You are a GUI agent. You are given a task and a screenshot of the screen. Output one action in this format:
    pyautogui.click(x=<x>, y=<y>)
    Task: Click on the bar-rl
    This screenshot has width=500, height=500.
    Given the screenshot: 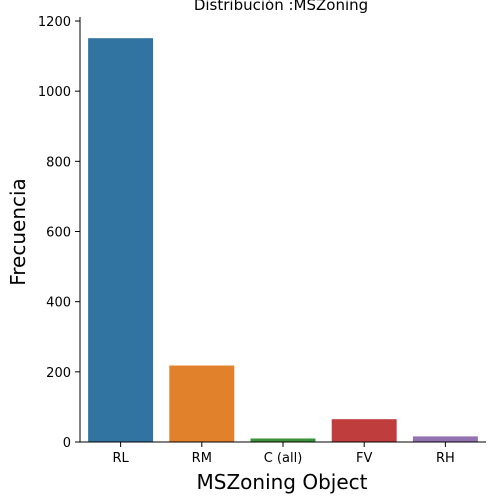 What is the action you would take?
    pyautogui.click(x=121, y=240)
    